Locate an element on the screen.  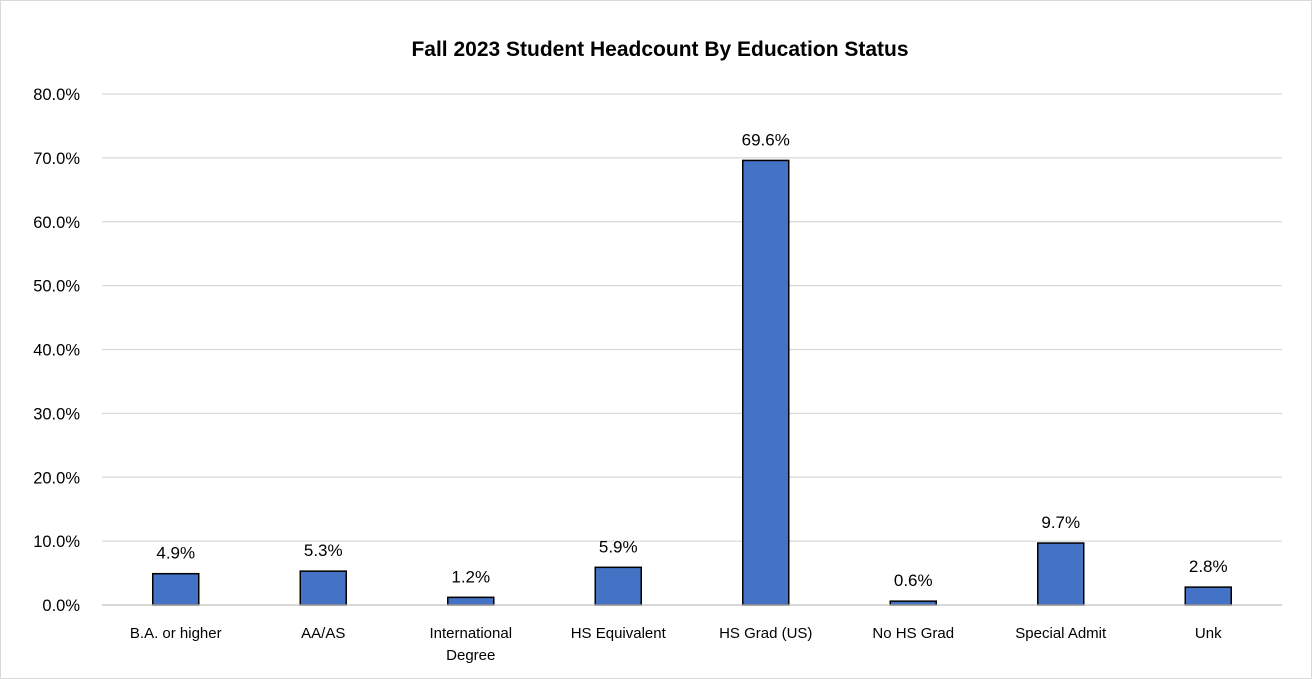
category-label: Unk is located at coordinates (1208, 633).